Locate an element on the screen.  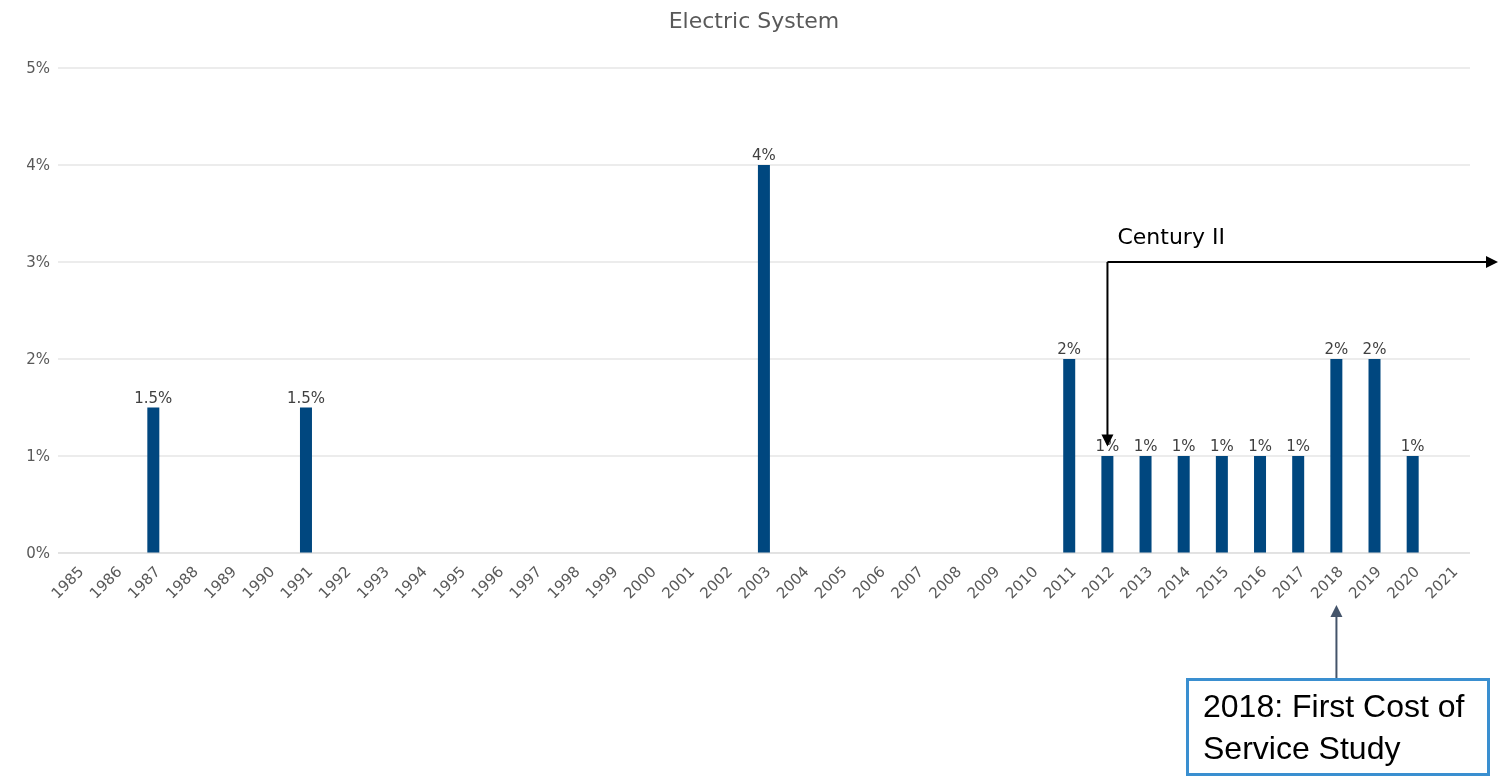
y-tick-label: 2% is located at coordinates (38, 359).